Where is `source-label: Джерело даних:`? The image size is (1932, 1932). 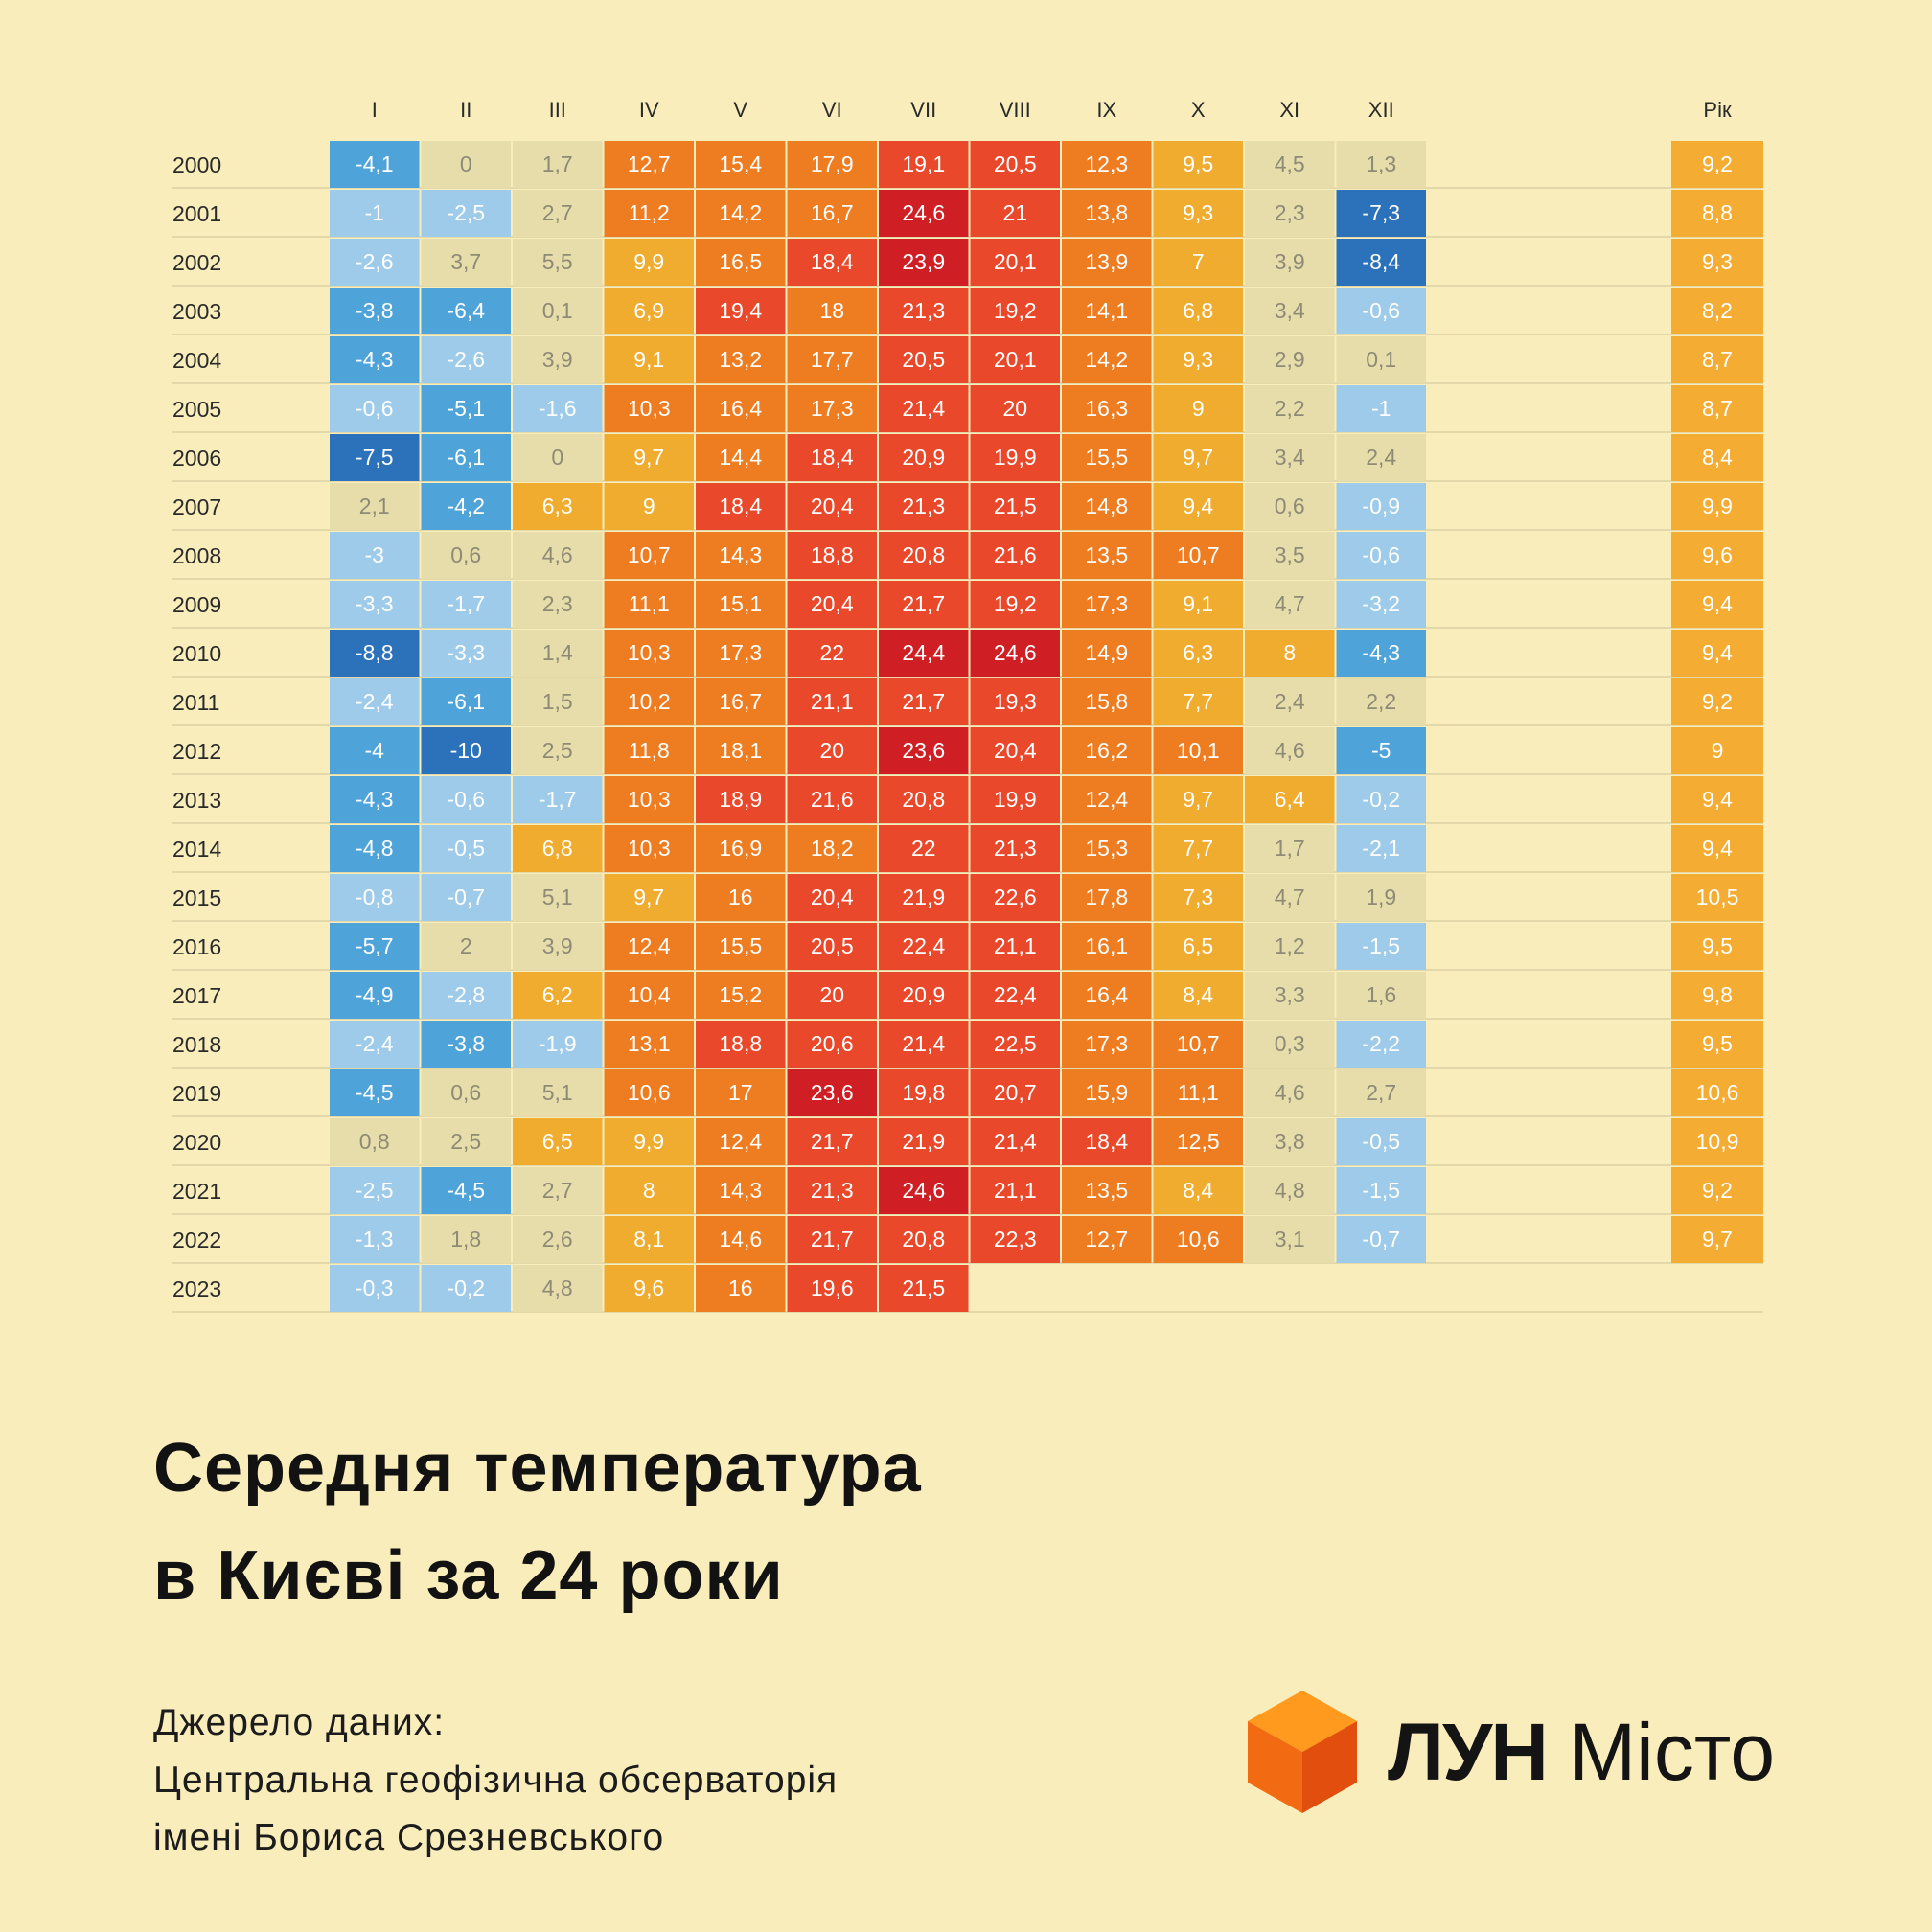 source-label: Джерело даних: is located at coordinates (299, 1722).